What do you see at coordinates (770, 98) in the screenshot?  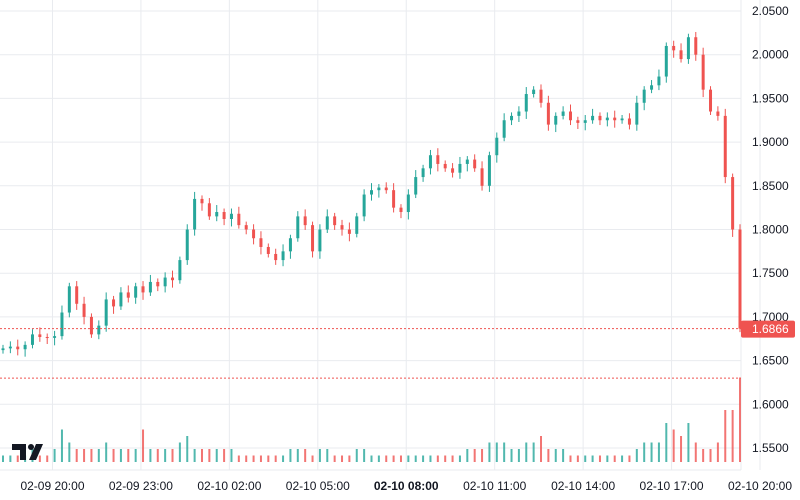 I see `price-tick-label: 1.9500` at bounding box center [770, 98].